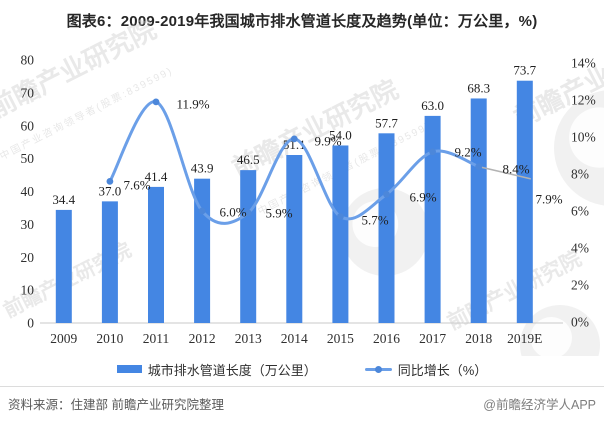 The image size is (604, 430). I want to click on line-swatch-marker-icon, so click(378, 369).